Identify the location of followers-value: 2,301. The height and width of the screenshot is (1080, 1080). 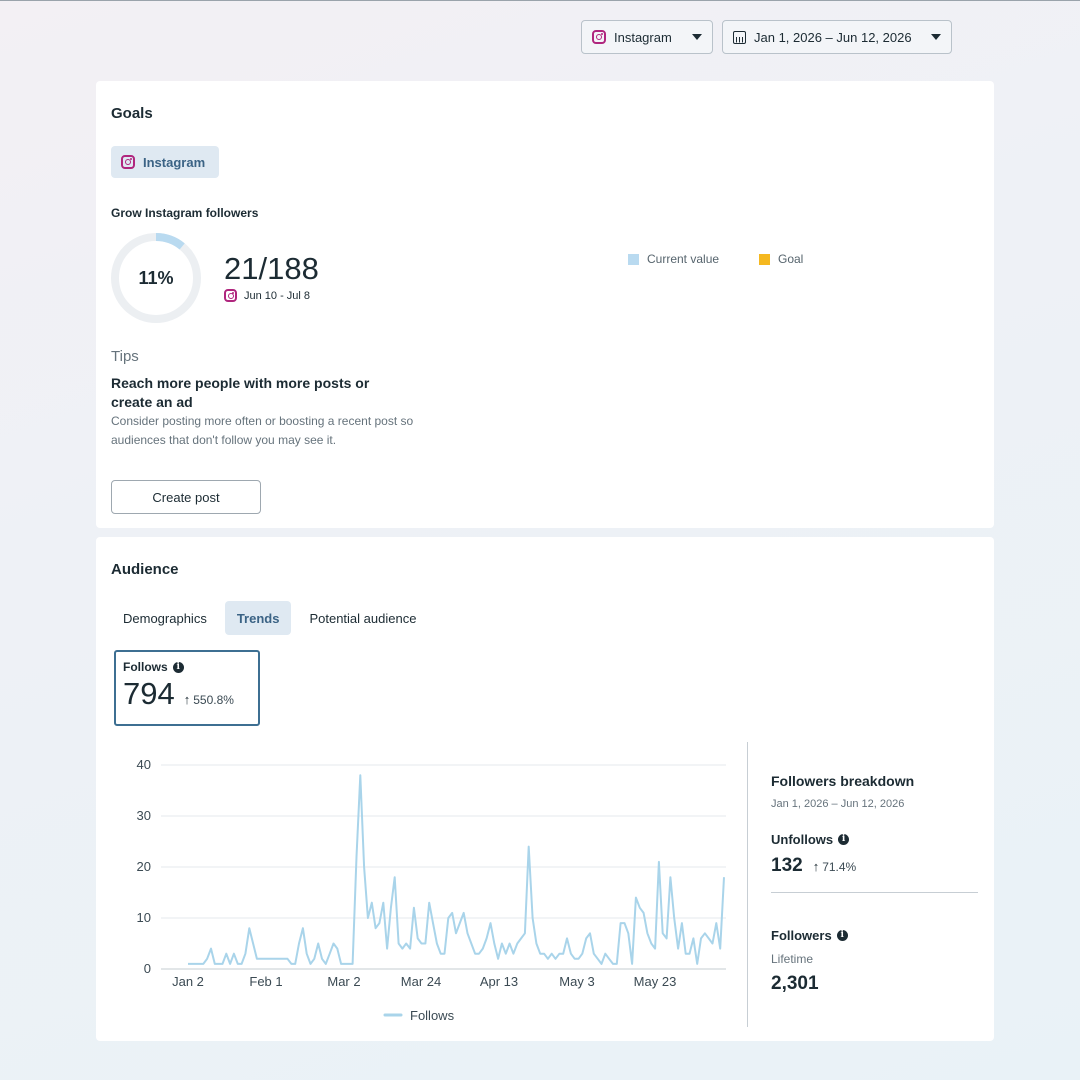
(795, 983).